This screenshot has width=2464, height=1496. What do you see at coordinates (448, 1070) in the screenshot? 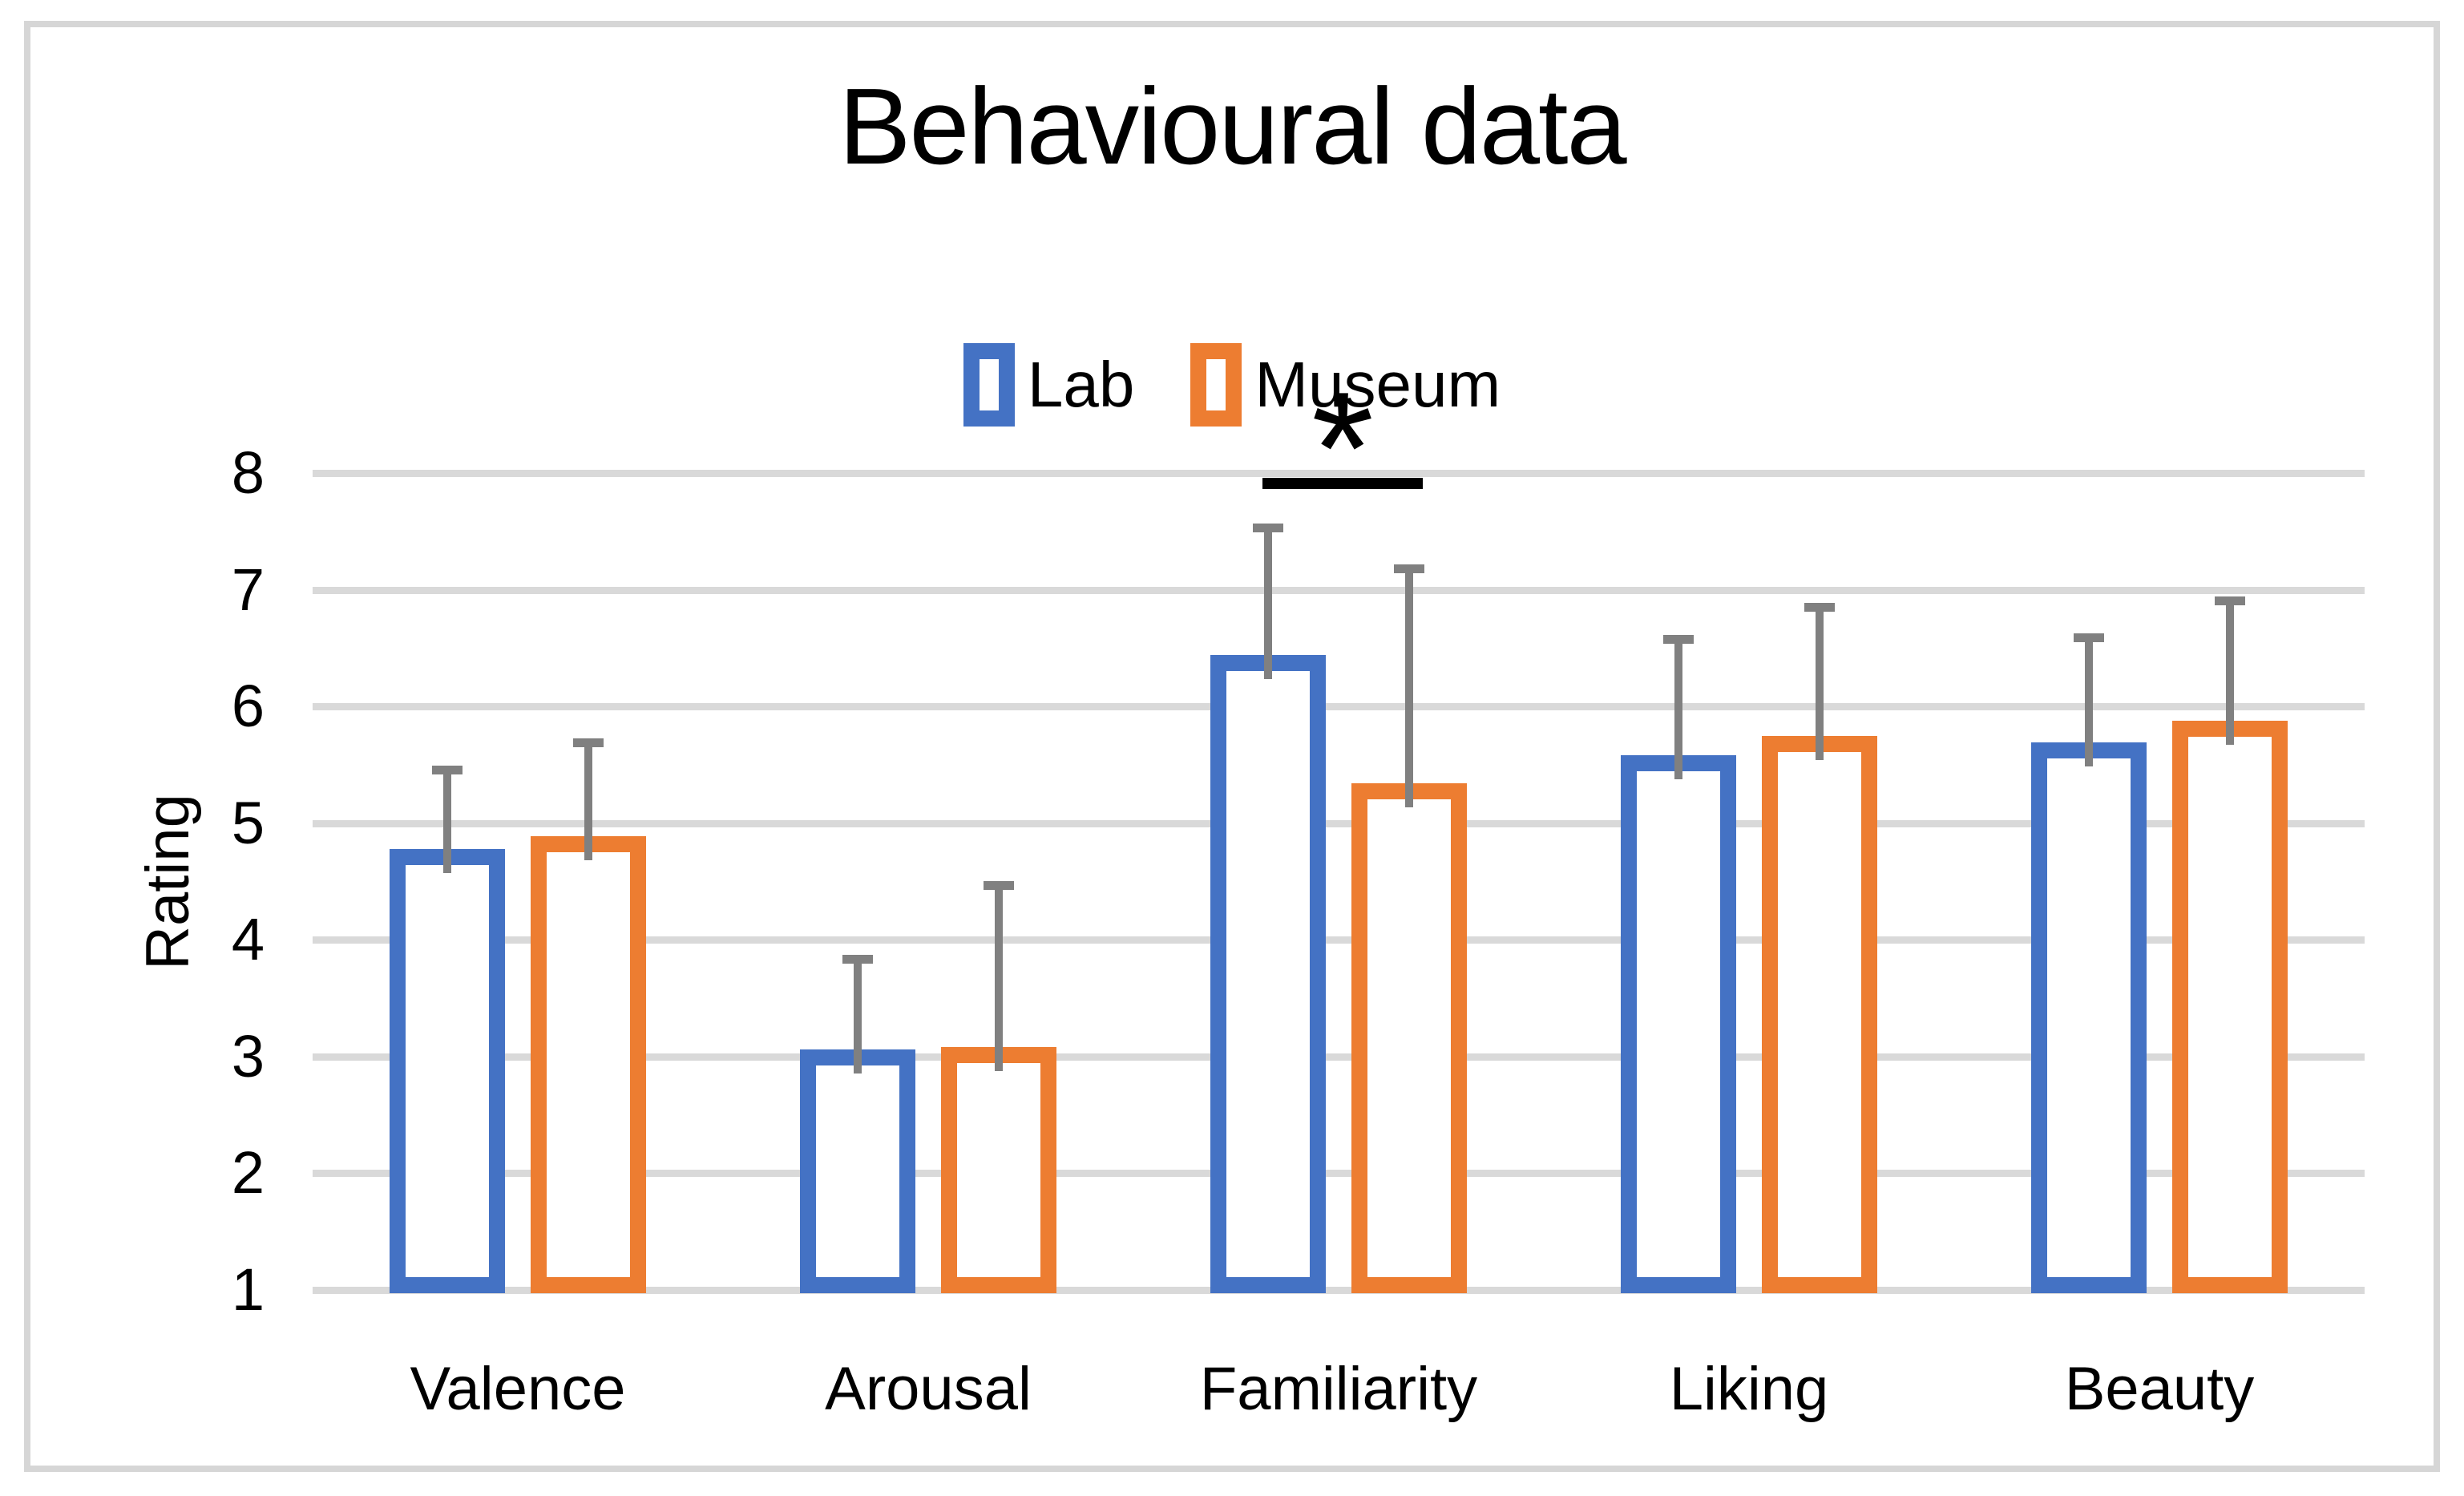
I see `bar-lab-valence` at bounding box center [448, 1070].